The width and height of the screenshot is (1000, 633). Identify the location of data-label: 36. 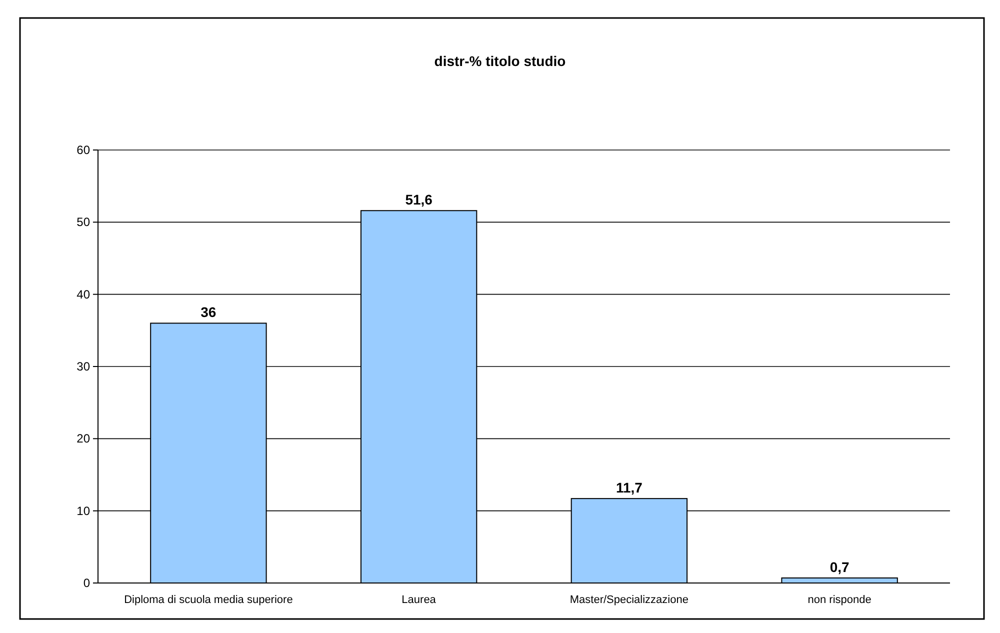
(208, 312).